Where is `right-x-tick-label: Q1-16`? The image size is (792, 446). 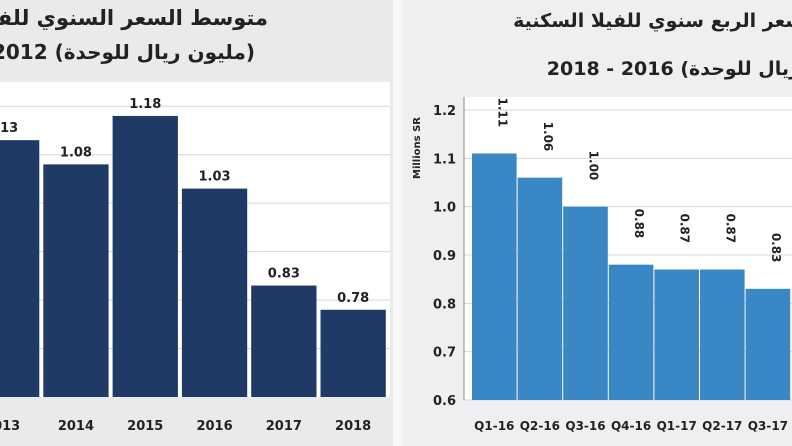
right-x-tick-label: Q1-16 is located at coordinates (494, 426).